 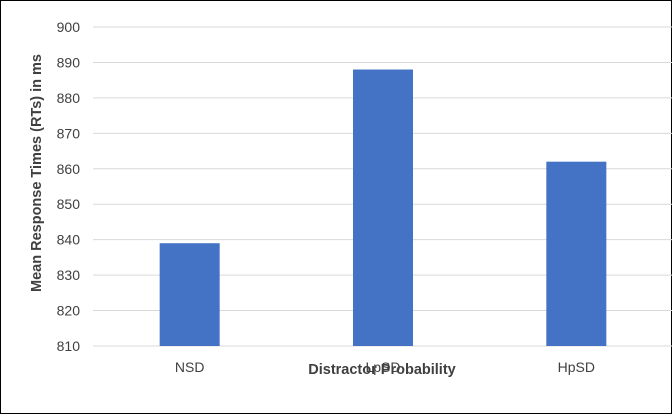 What do you see at coordinates (69, 204) in the screenshot?
I see `y-tick-label: 850` at bounding box center [69, 204].